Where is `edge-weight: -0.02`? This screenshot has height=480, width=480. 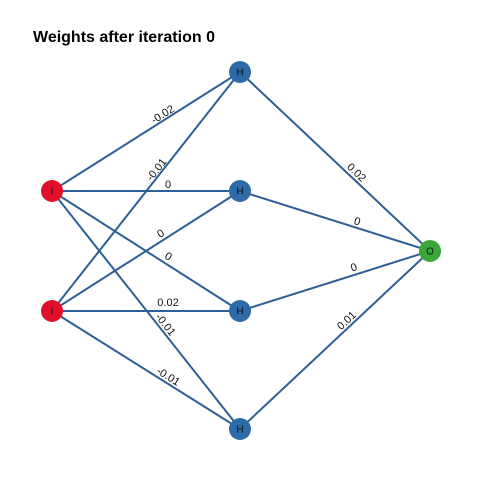 edge-weight: -0.02 is located at coordinates (163, 115).